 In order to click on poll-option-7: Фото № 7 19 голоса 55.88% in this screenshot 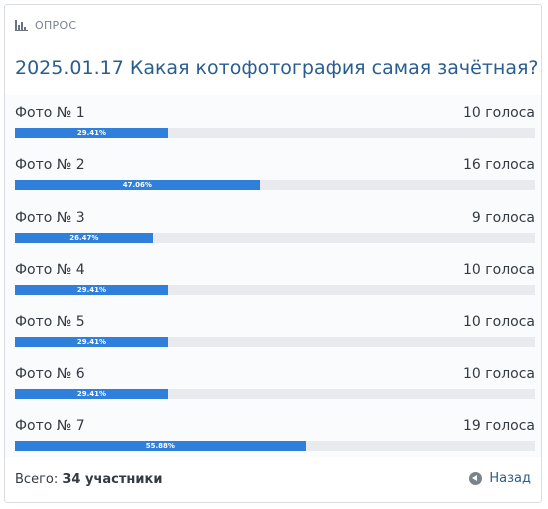, I will do `click(275, 438)`.